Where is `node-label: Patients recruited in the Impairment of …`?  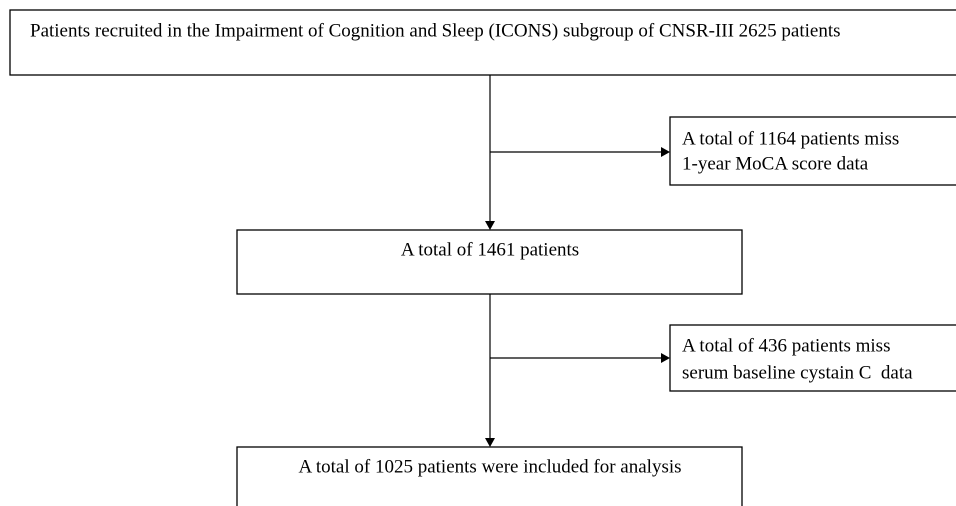
node-label: Patients recruited in the Impairment of … is located at coordinates (435, 30).